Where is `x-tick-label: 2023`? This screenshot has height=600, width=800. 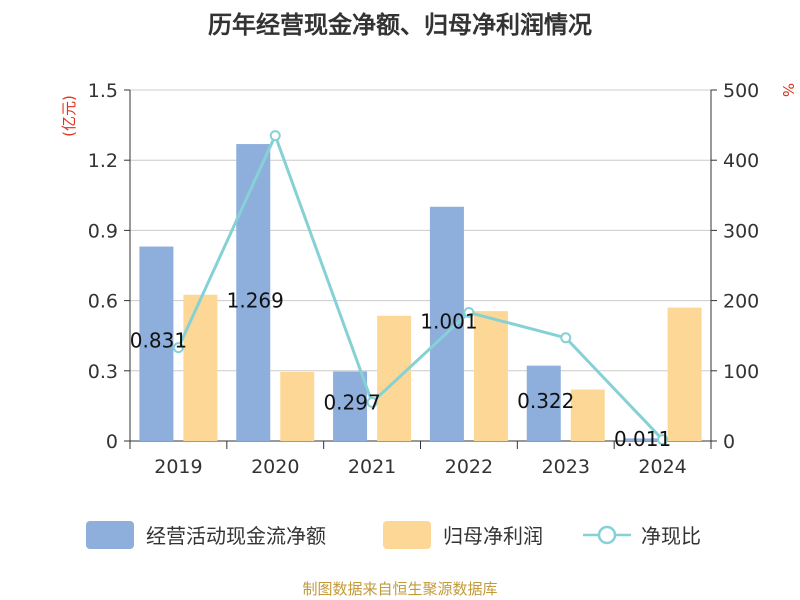
x-tick-label: 2023 is located at coordinates (566, 467).